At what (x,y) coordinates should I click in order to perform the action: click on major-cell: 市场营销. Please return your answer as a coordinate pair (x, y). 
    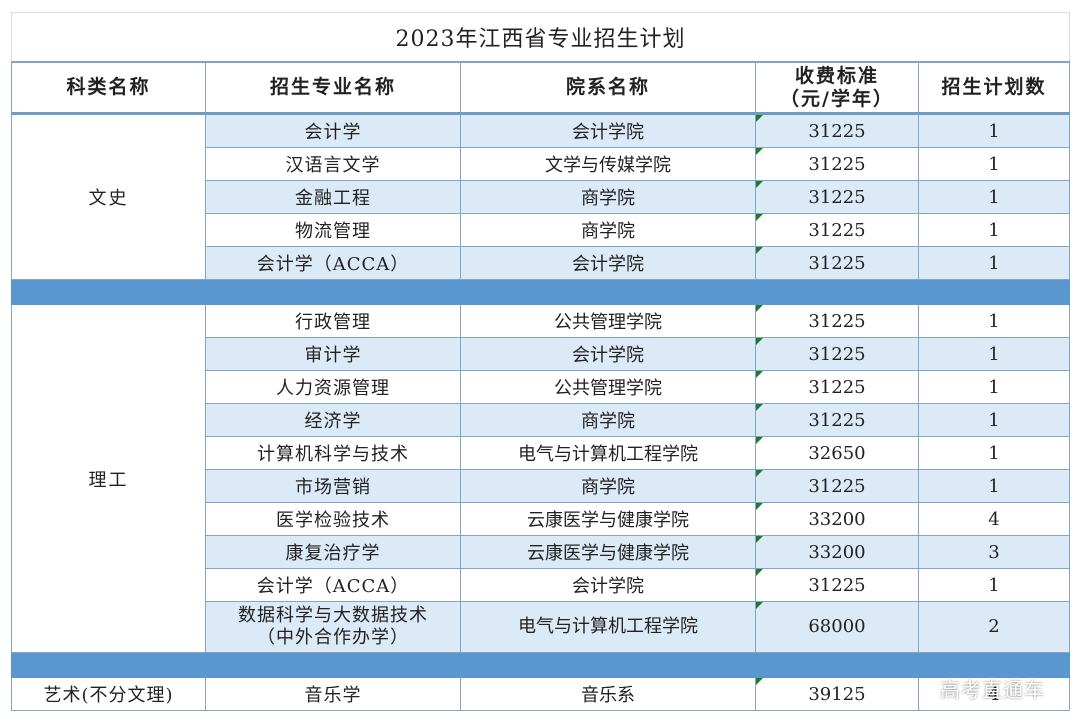
    Looking at the image, I should click on (333, 486).